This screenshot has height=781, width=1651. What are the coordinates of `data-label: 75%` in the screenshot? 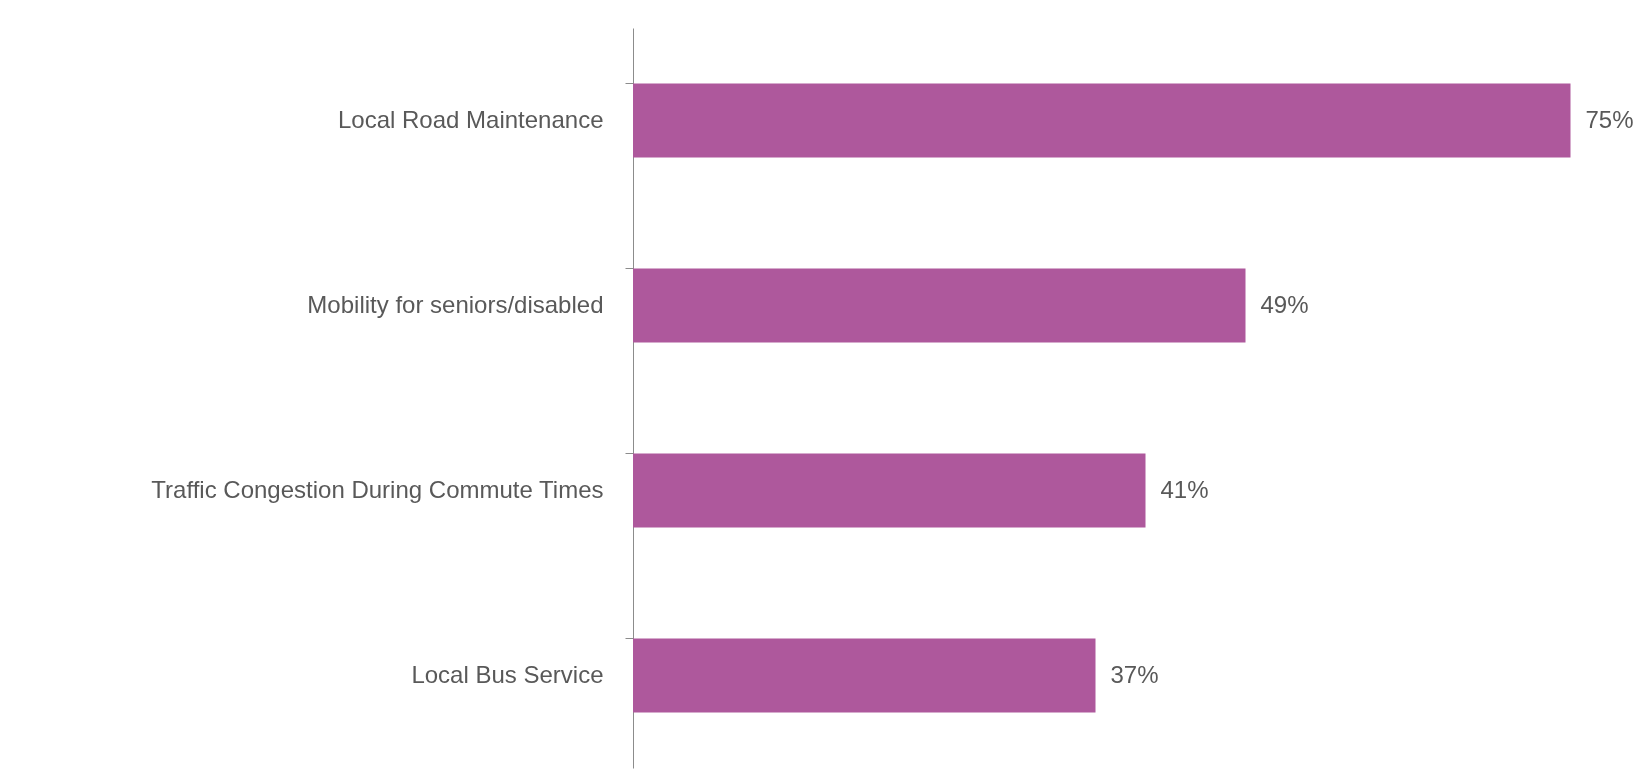 It's located at (1609, 119).